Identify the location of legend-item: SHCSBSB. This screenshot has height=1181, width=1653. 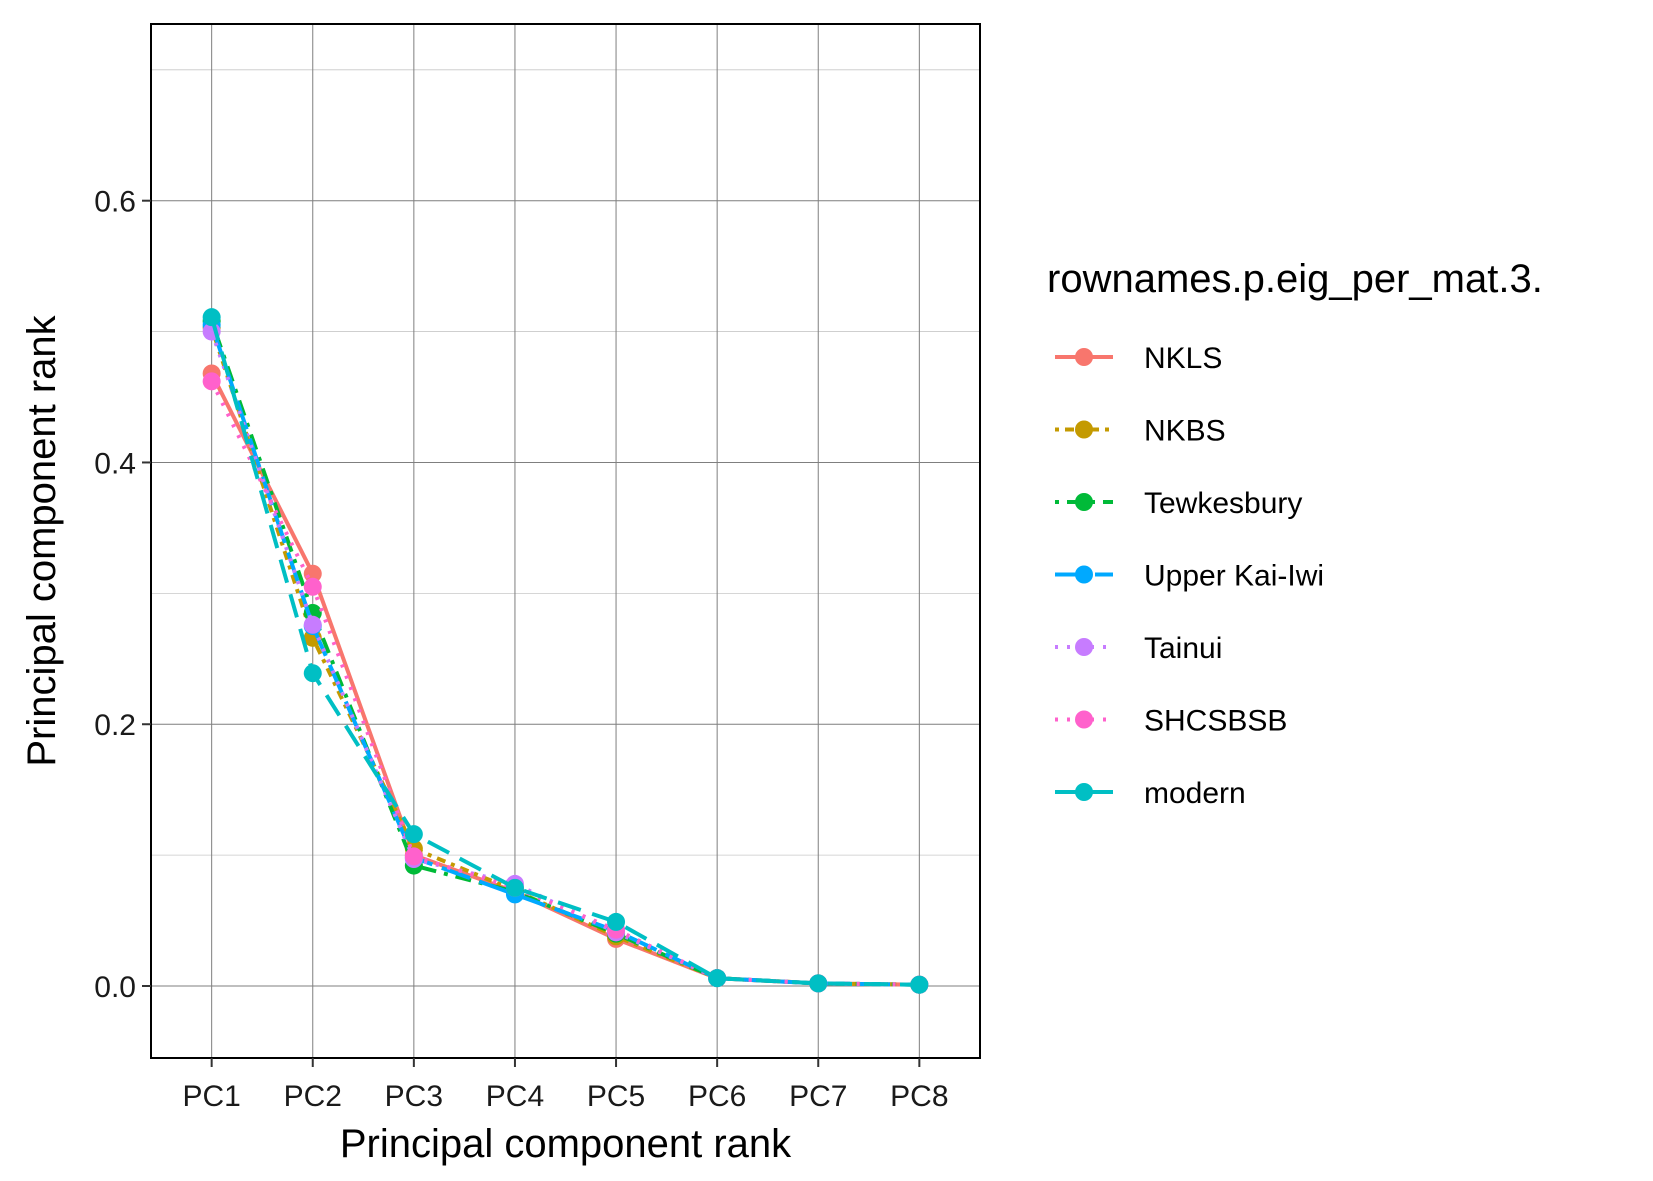
(1171, 721).